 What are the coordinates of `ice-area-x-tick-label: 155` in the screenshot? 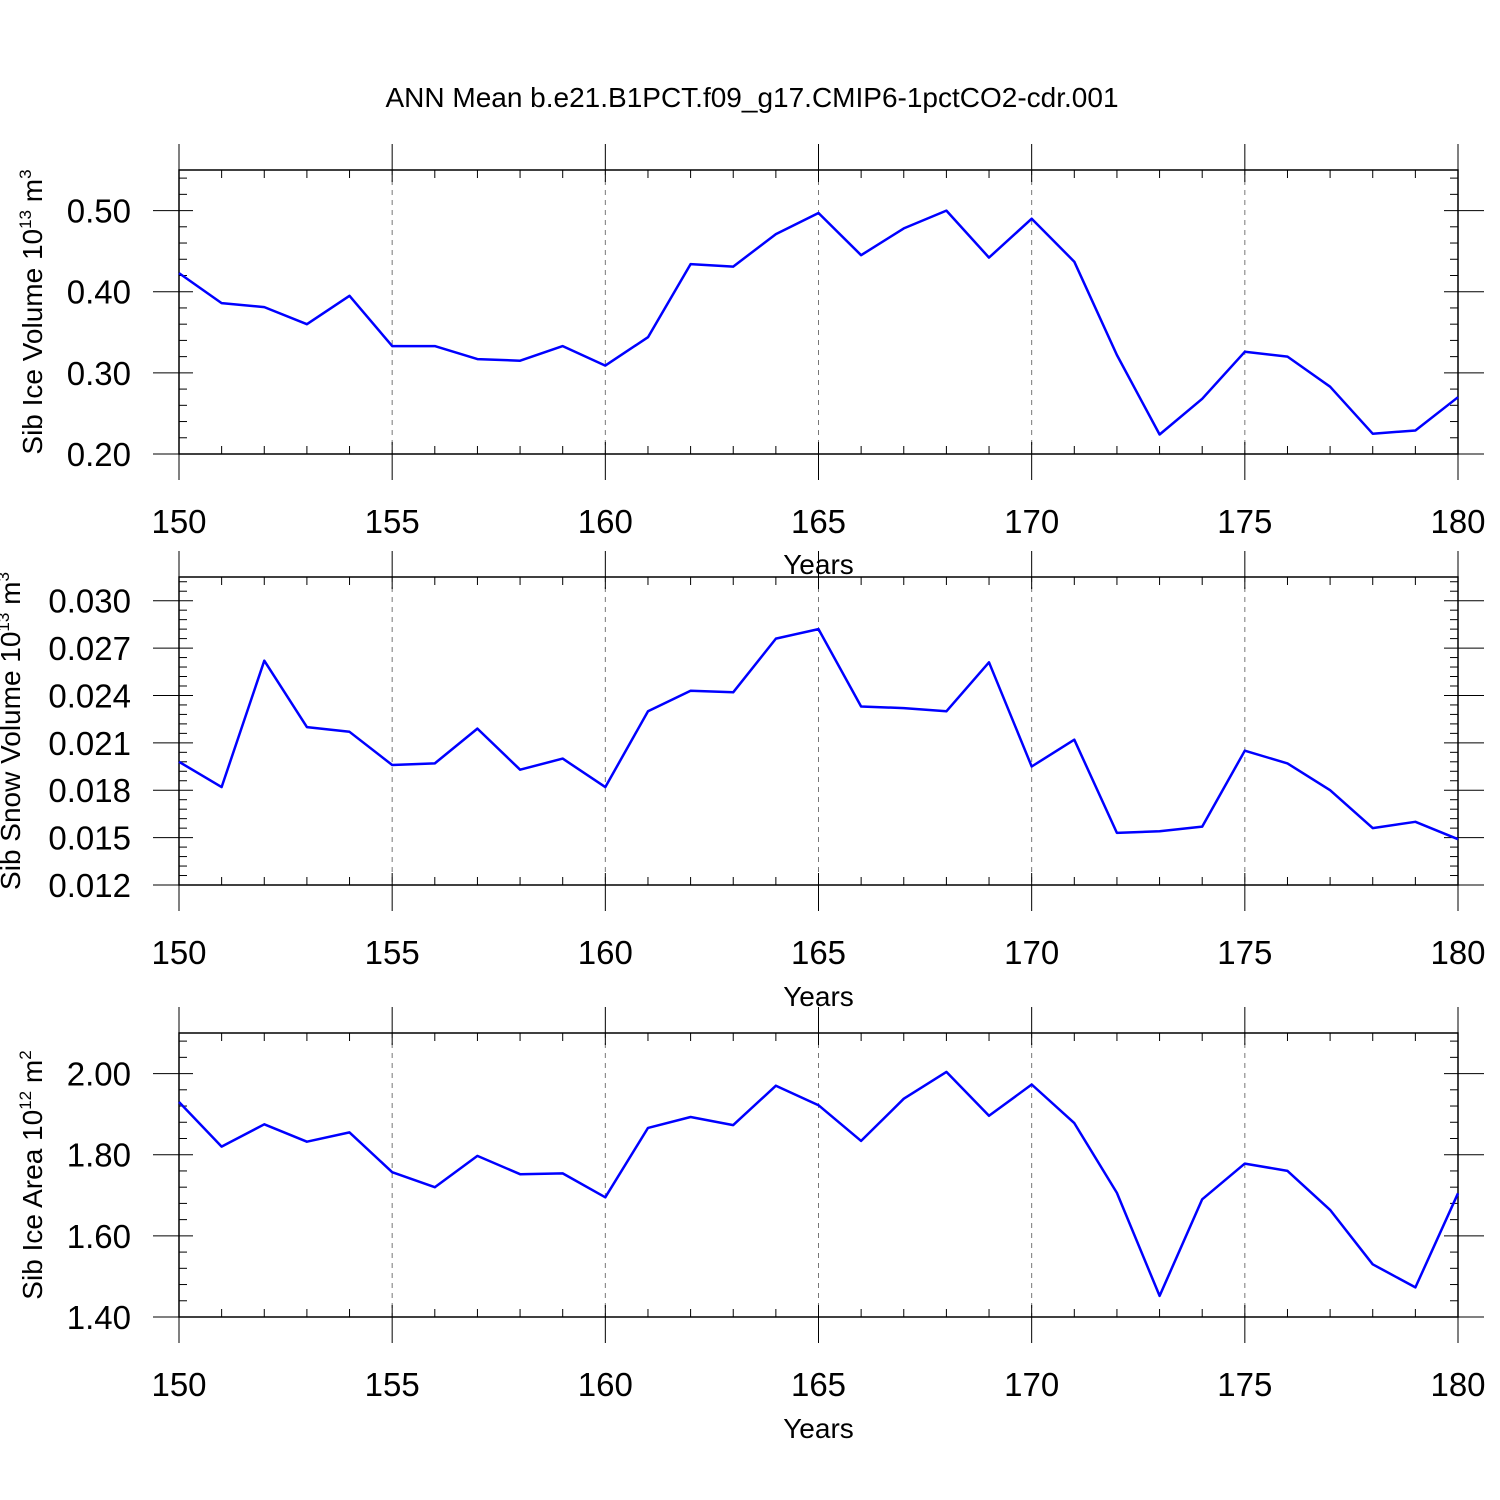 It's located at (392, 1384).